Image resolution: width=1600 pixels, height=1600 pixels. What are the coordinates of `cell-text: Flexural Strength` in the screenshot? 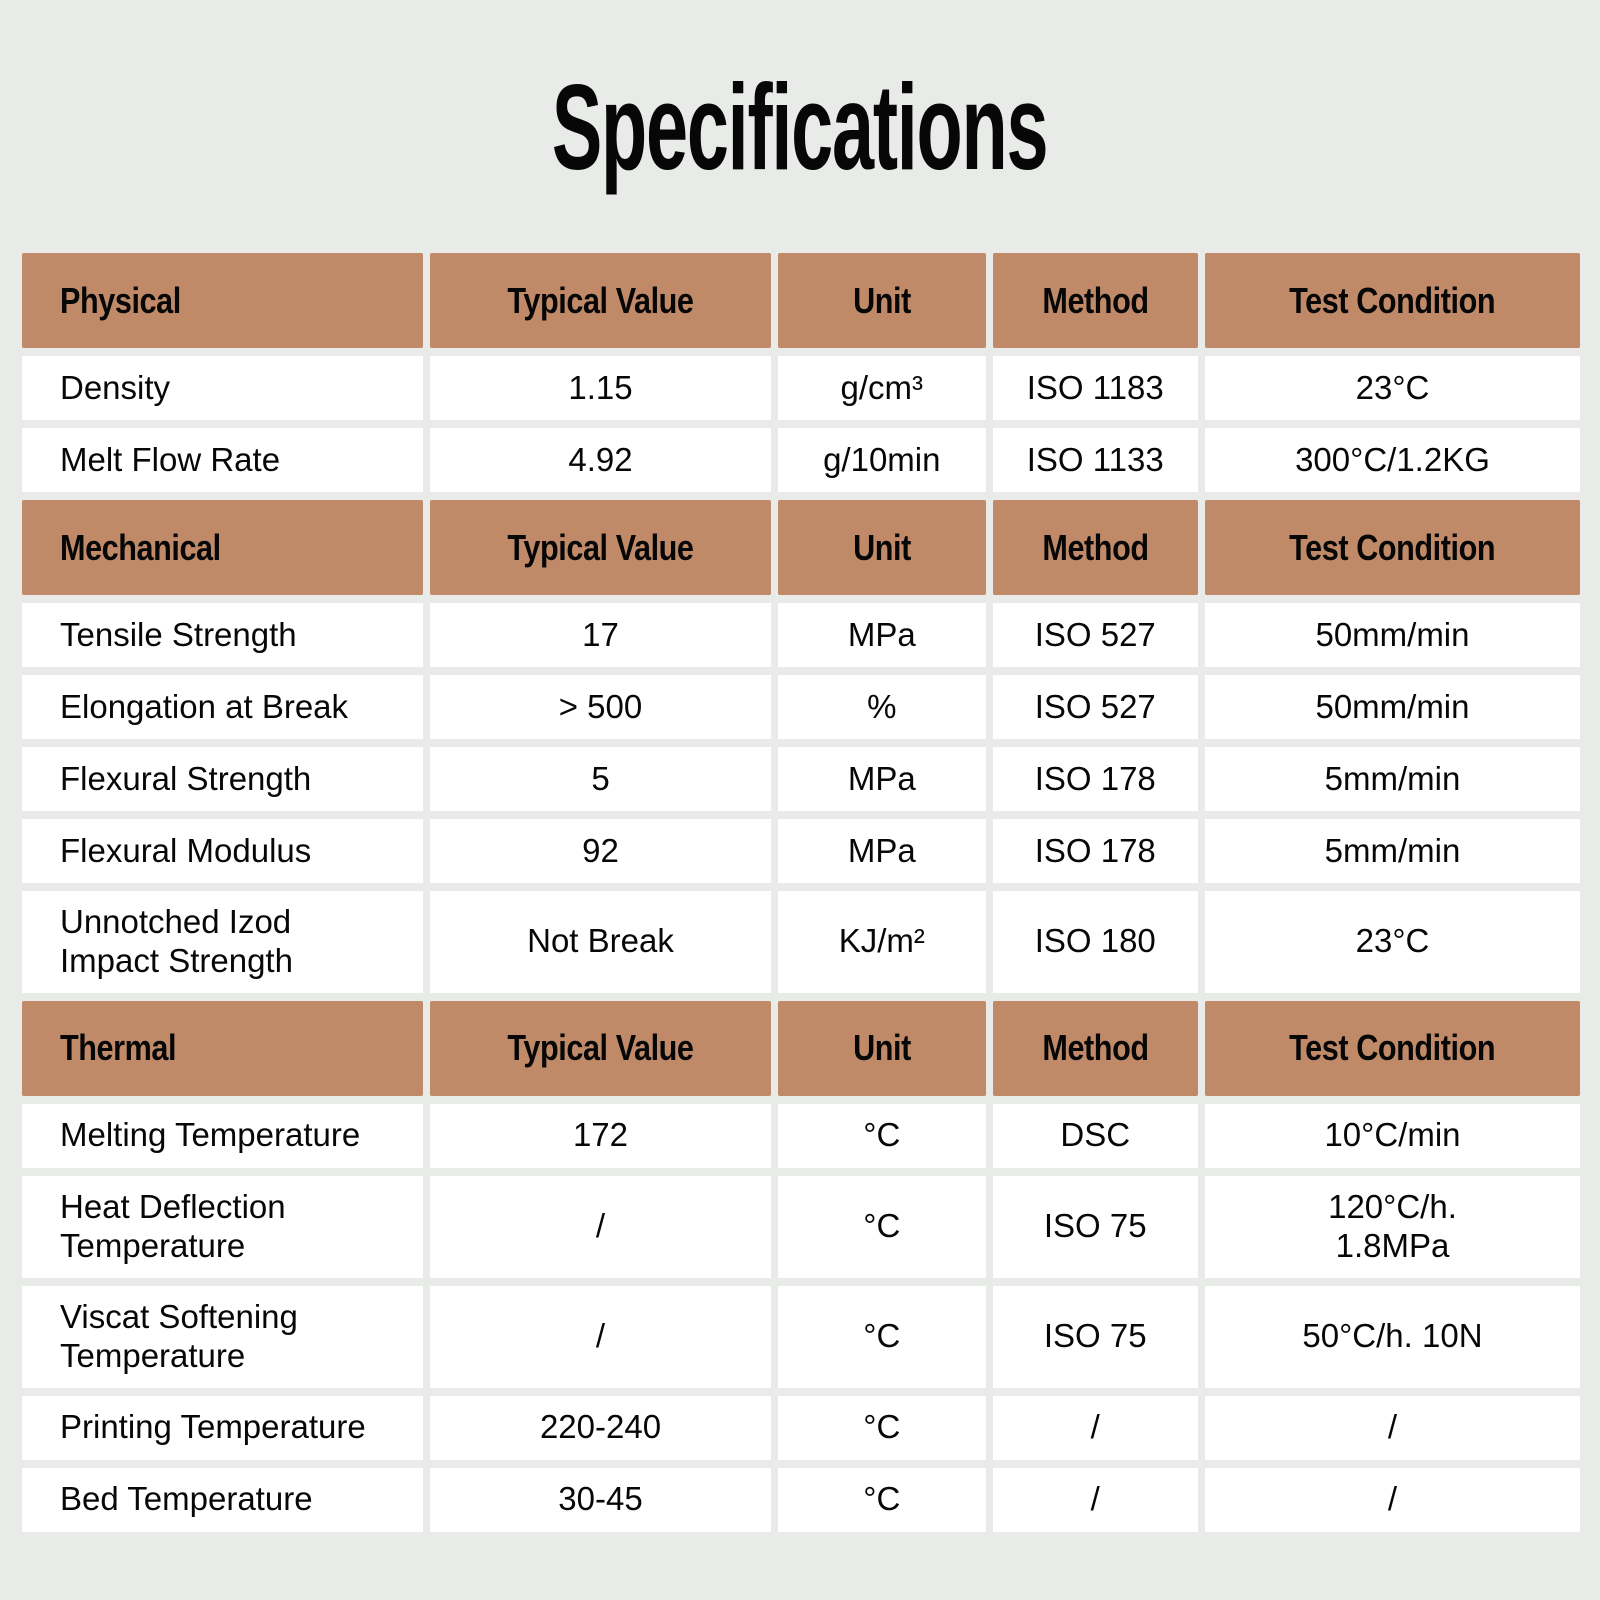 It's located at (186, 778).